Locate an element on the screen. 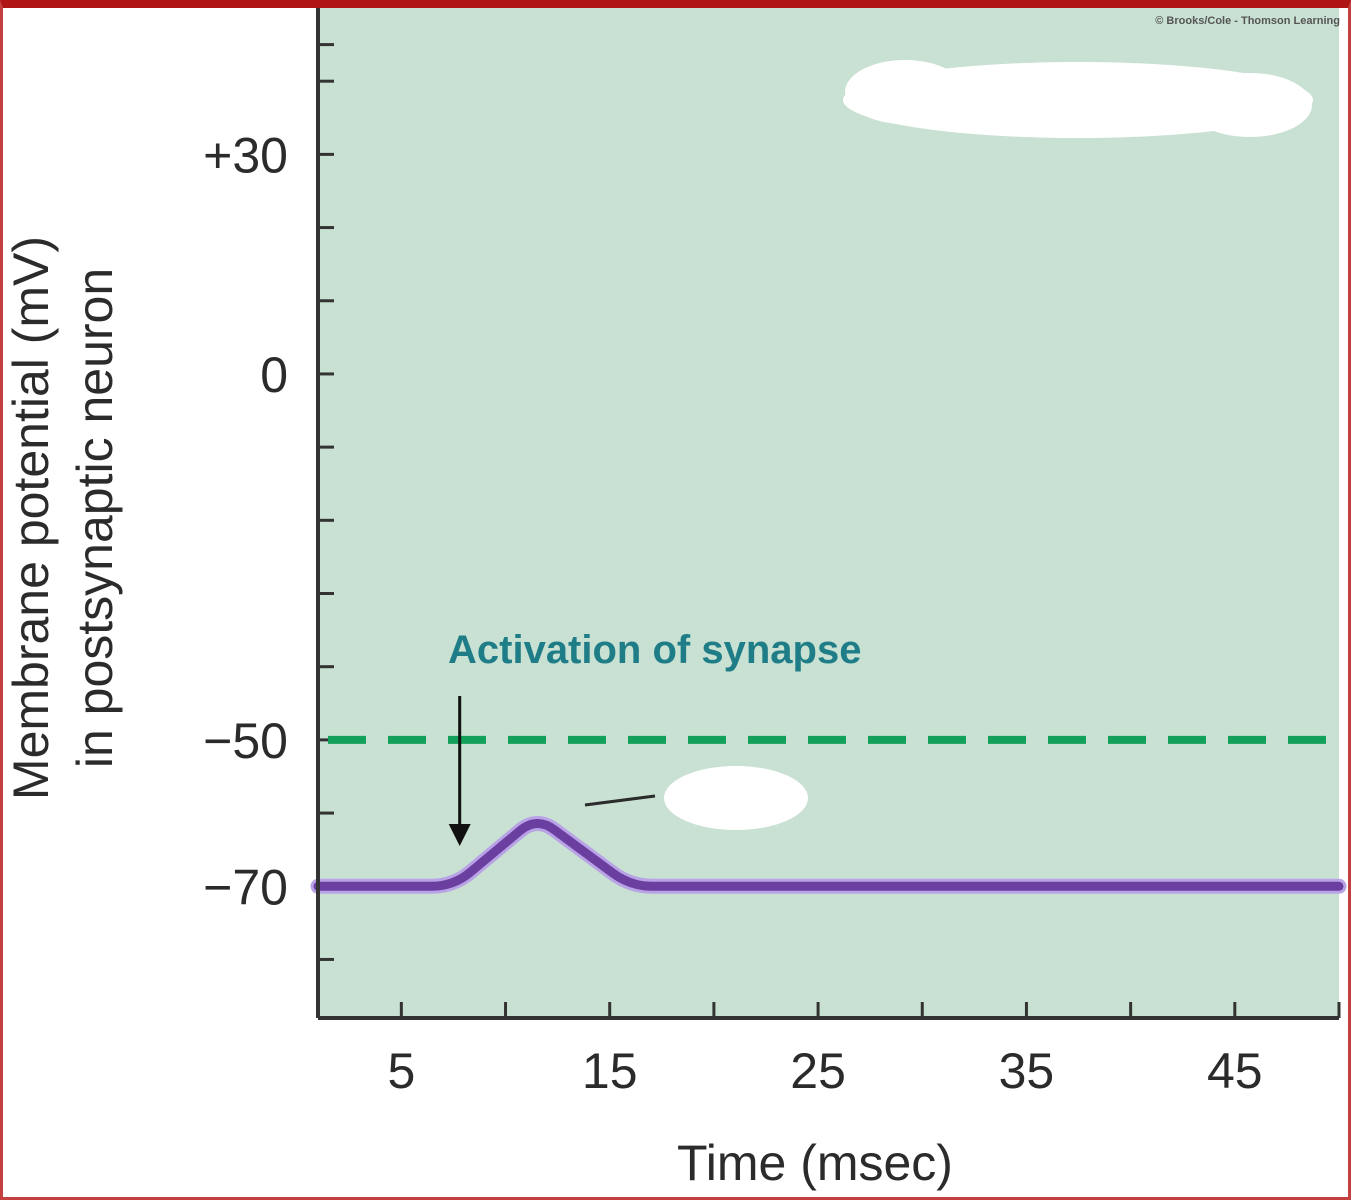 This screenshot has height=1200, width=1351. x-tick-label: 35 is located at coordinates (1027, 1071).